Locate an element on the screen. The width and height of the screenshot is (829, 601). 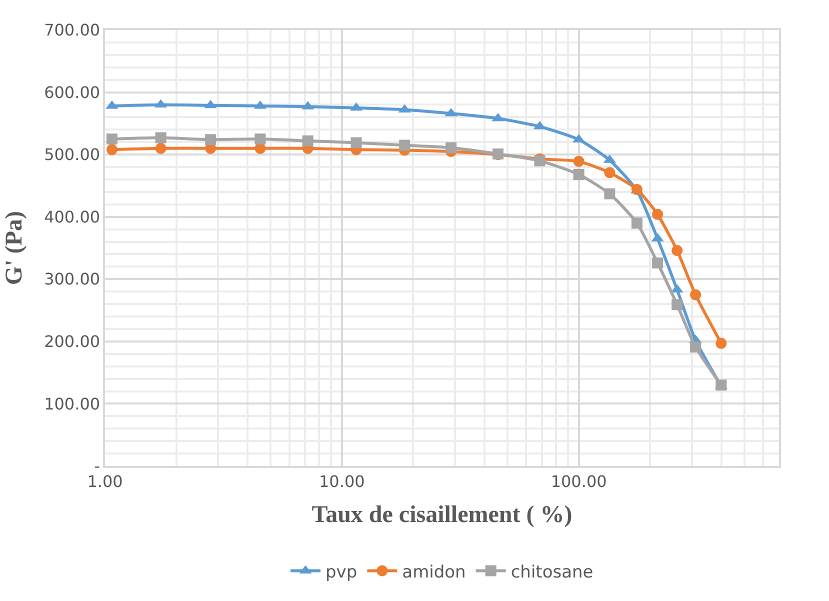
y-tick-label: 600.00 is located at coordinates (72, 92).